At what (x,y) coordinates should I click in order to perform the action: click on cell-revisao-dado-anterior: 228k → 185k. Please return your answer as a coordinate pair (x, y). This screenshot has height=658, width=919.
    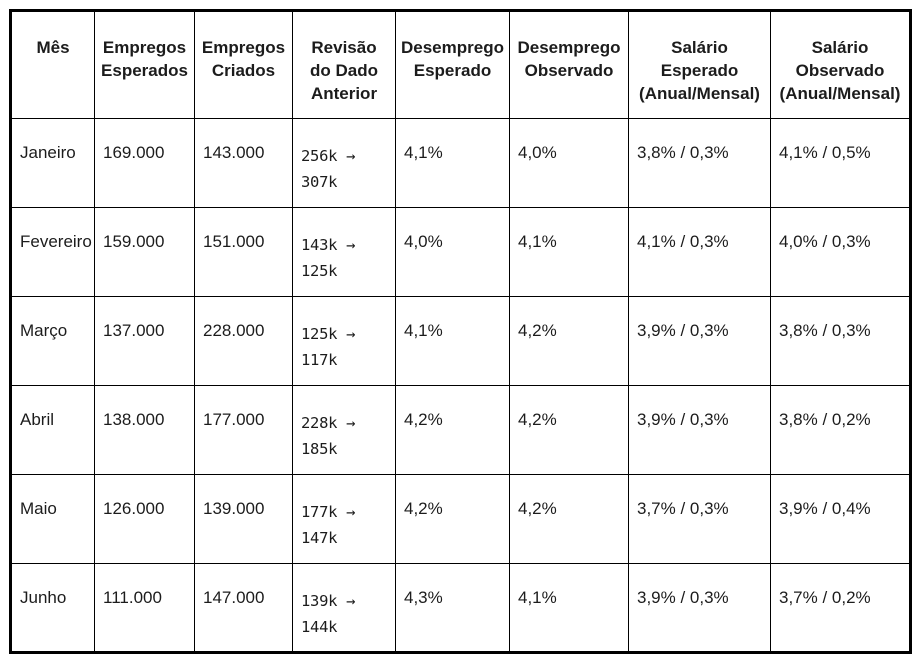
    Looking at the image, I should click on (344, 430).